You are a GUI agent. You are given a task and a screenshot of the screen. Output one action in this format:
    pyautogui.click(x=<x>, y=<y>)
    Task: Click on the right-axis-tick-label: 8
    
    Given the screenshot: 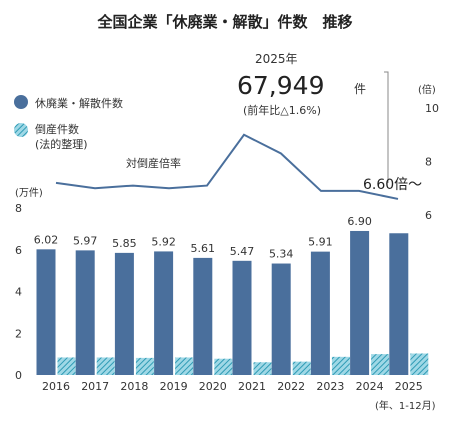 What is the action you would take?
    pyautogui.click(x=428, y=162)
    